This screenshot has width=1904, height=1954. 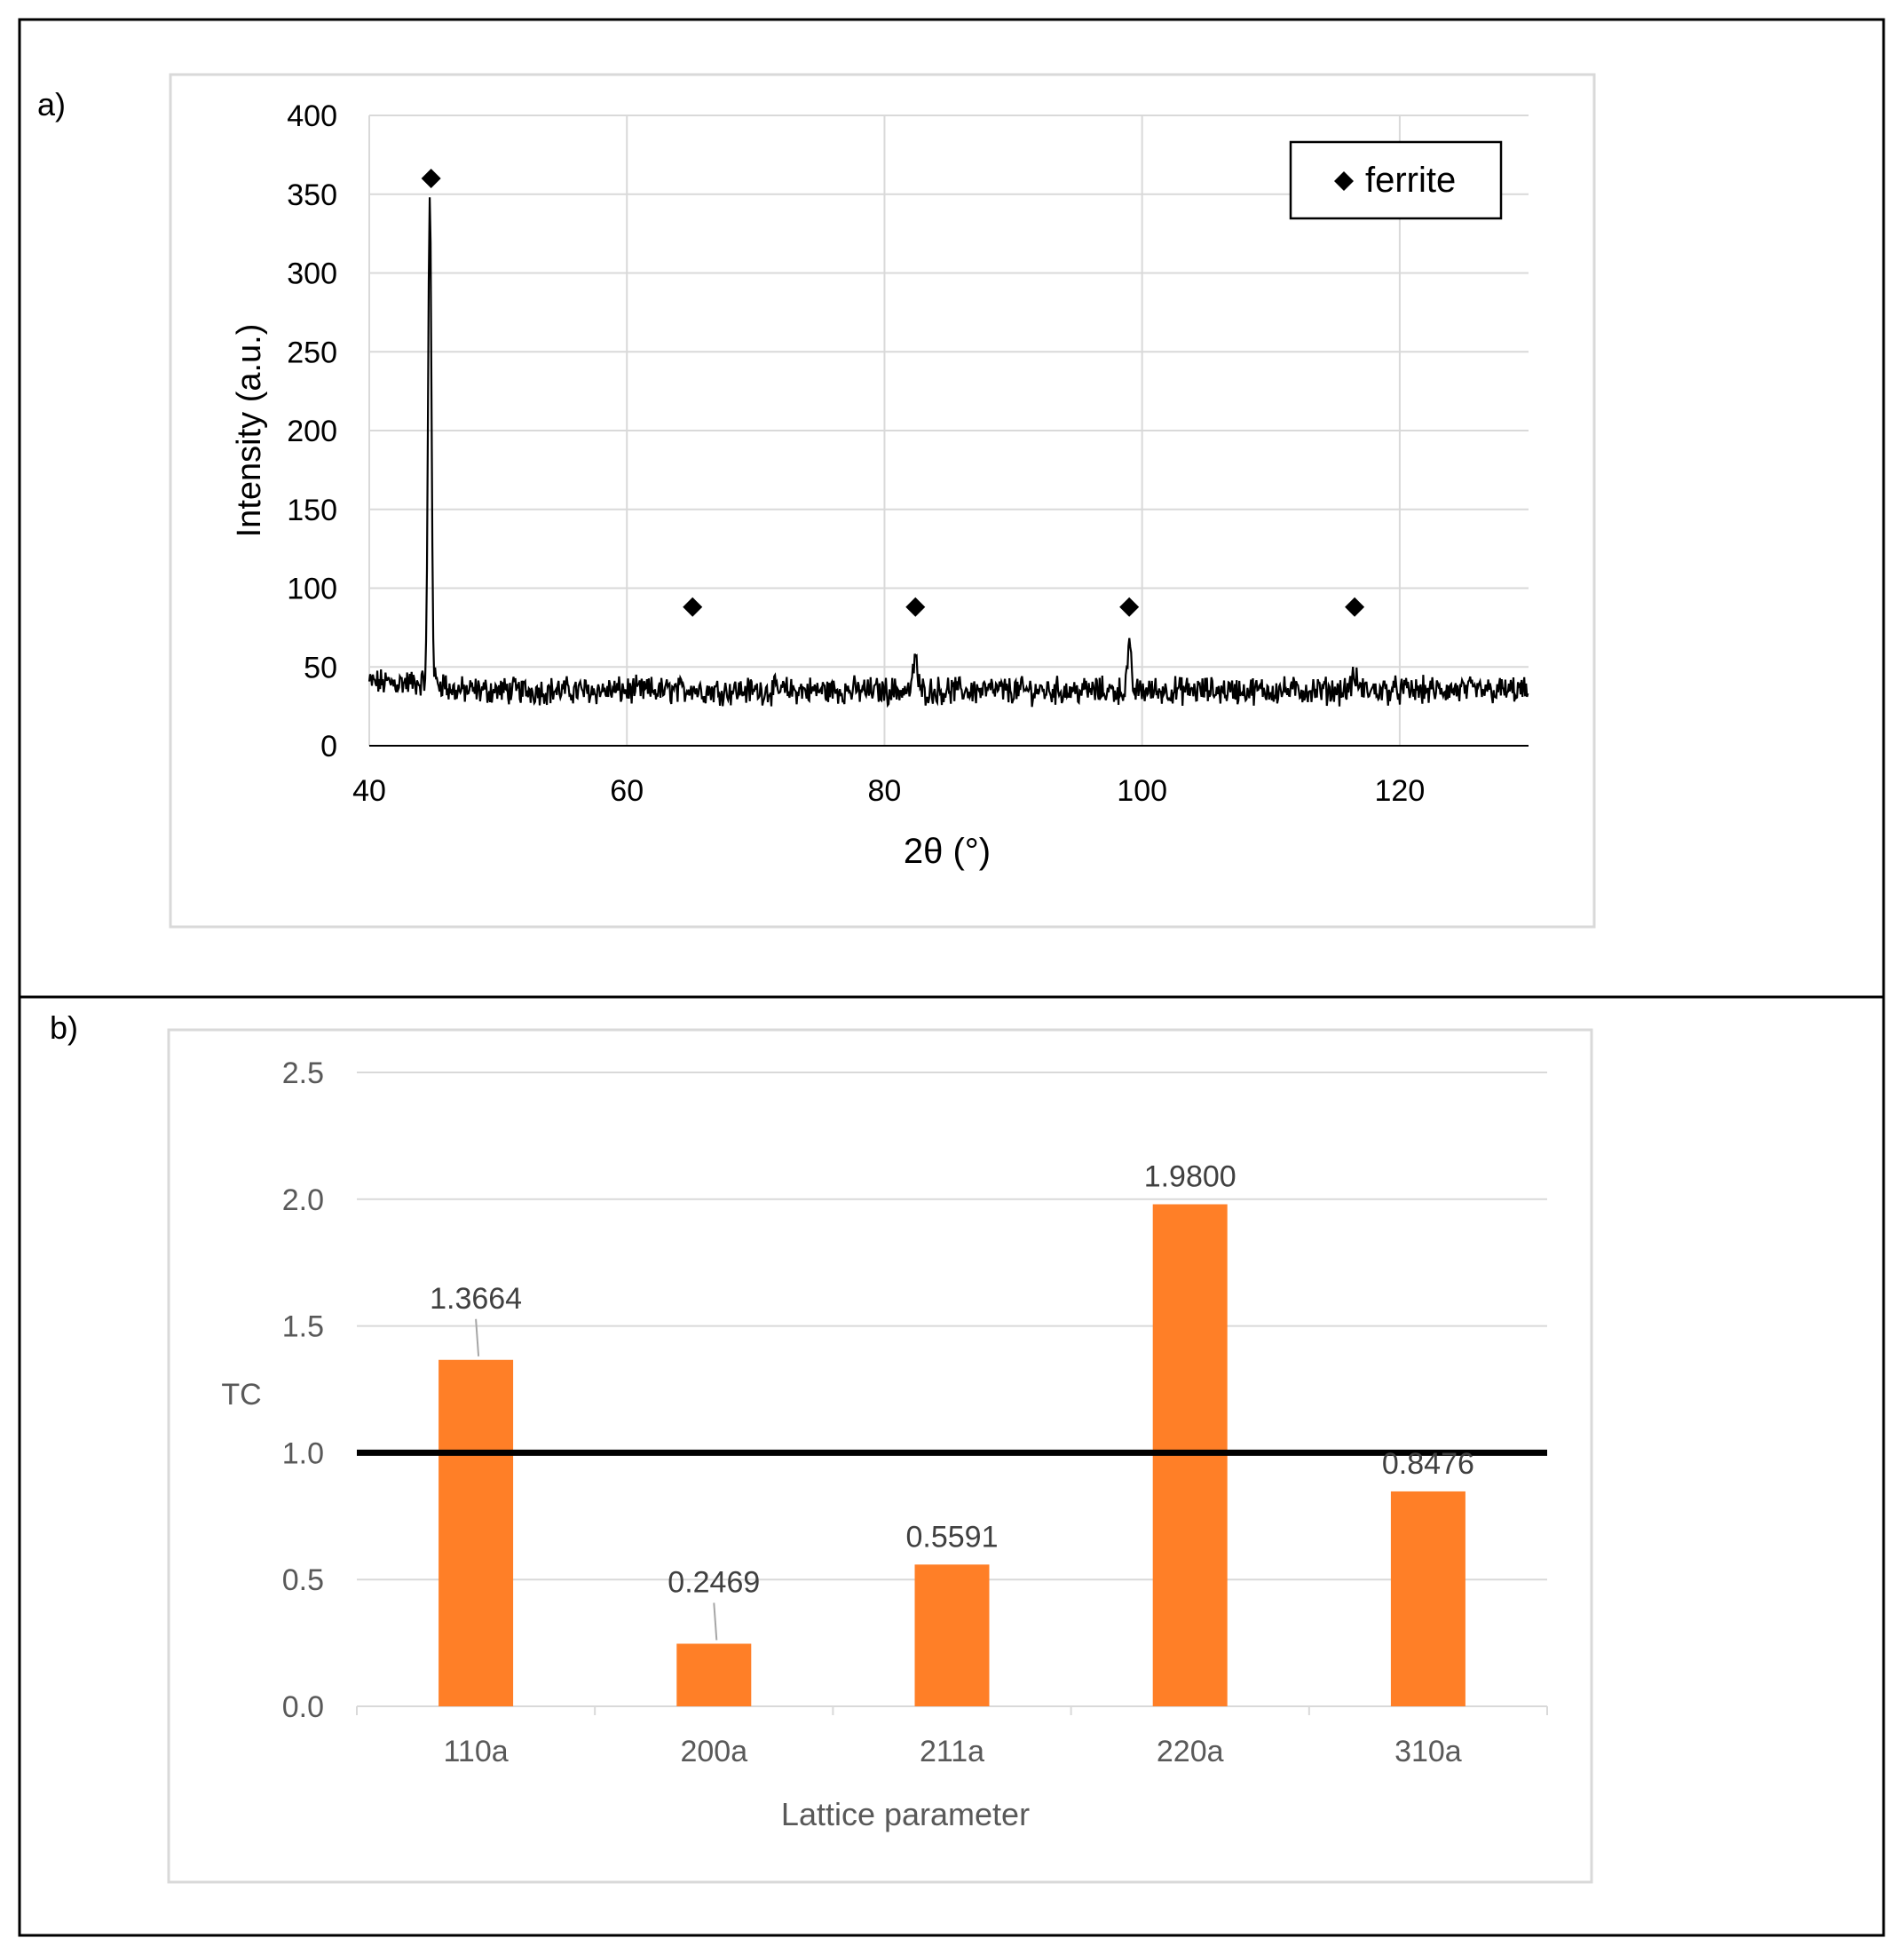 I want to click on chart-a-y-tick-label: 400, so click(x=312, y=116).